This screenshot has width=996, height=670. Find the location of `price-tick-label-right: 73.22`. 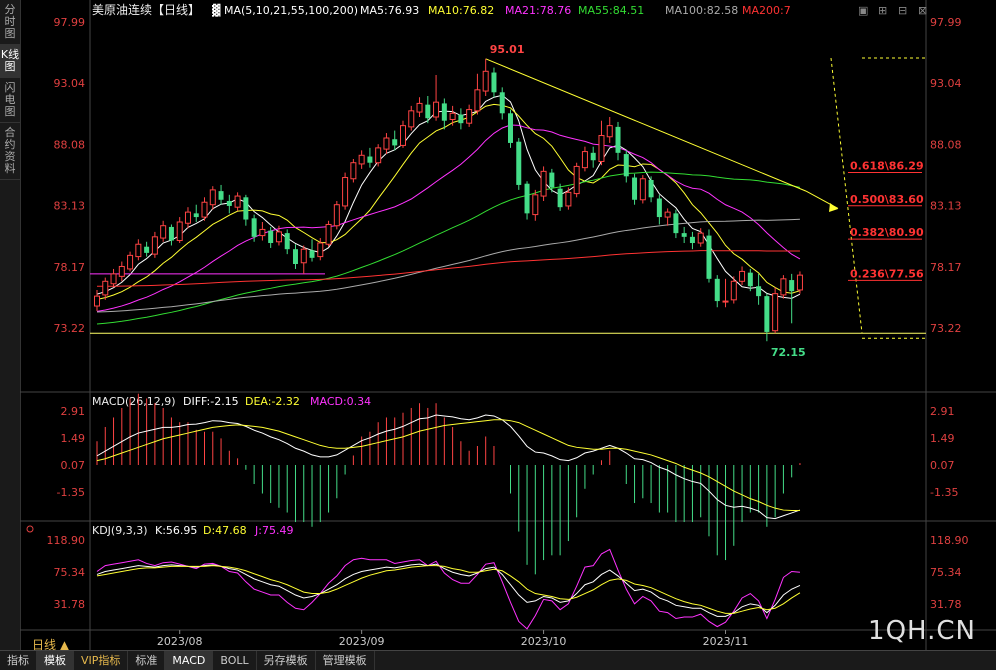

price-tick-label-right: 73.22 is located at coordinates (946, 328).